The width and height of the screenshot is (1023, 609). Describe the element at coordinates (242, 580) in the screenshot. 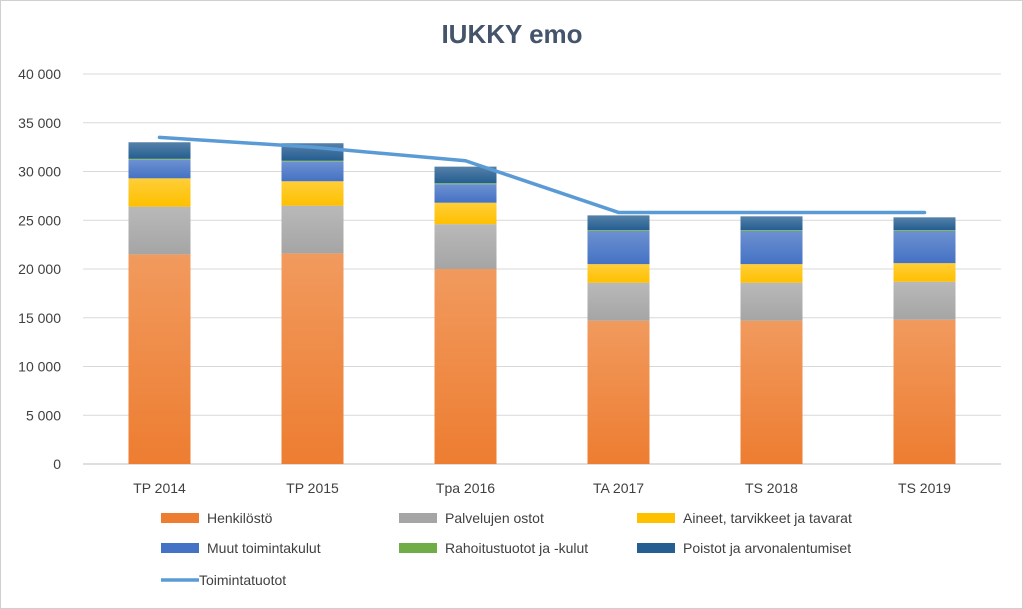

I see `legend-label: Toimintatuotot` at that location.